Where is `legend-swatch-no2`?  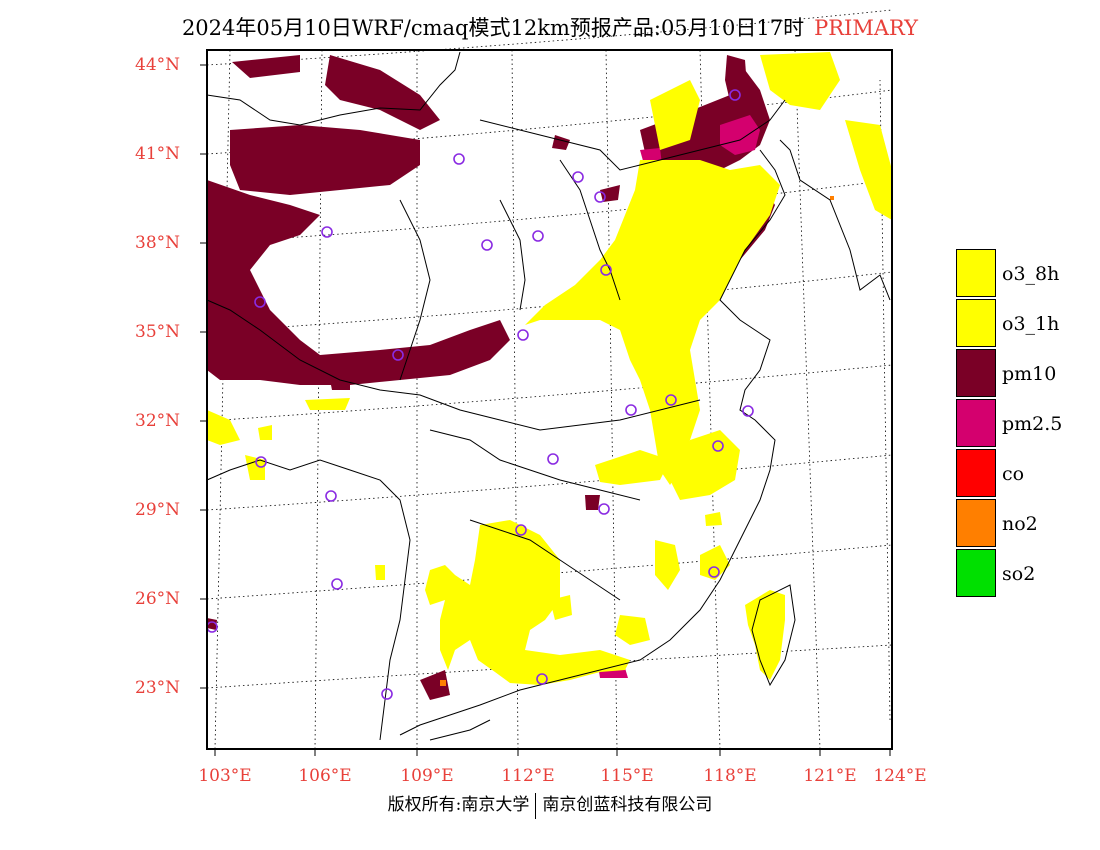
legend-swatch-no2 is located at coordinates (976, 523).